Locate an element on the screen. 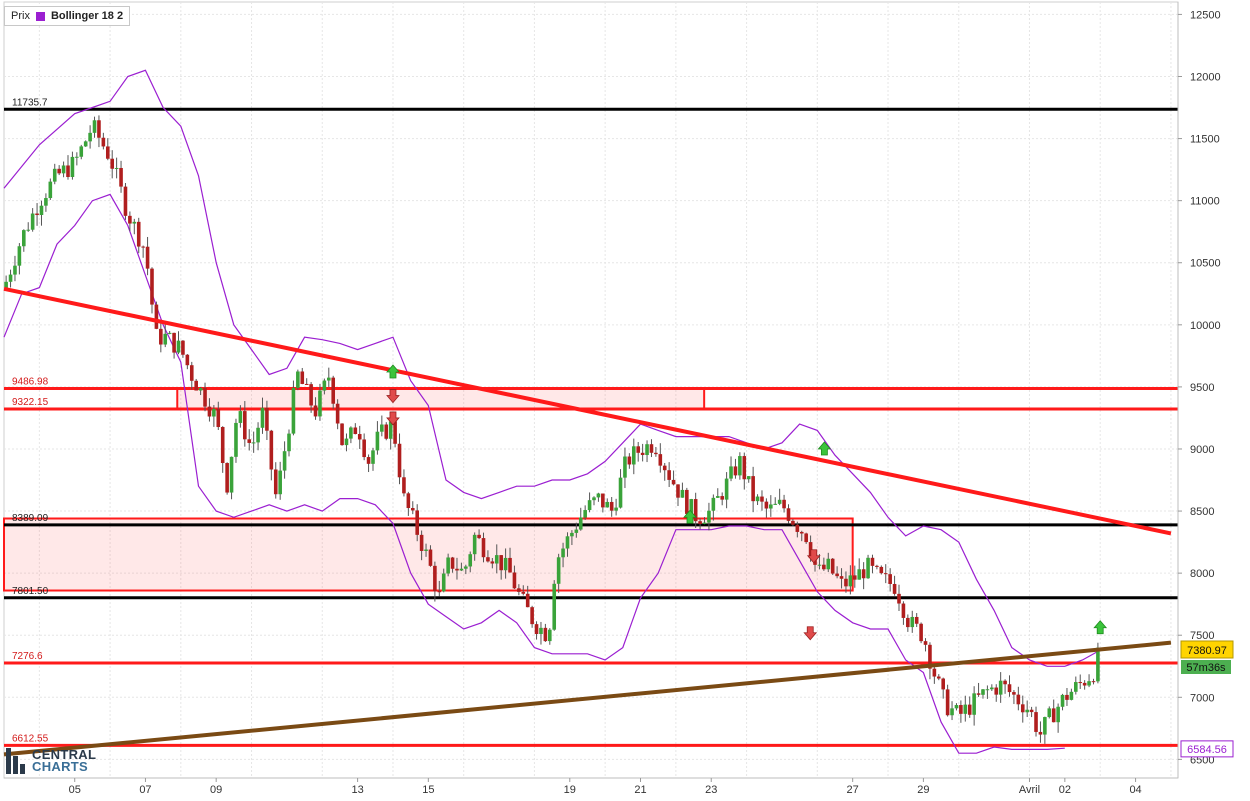 The width and height of the screenshot is (1250, 801). x-axis-tick-label: 23 is located at coordinates (711, 790).